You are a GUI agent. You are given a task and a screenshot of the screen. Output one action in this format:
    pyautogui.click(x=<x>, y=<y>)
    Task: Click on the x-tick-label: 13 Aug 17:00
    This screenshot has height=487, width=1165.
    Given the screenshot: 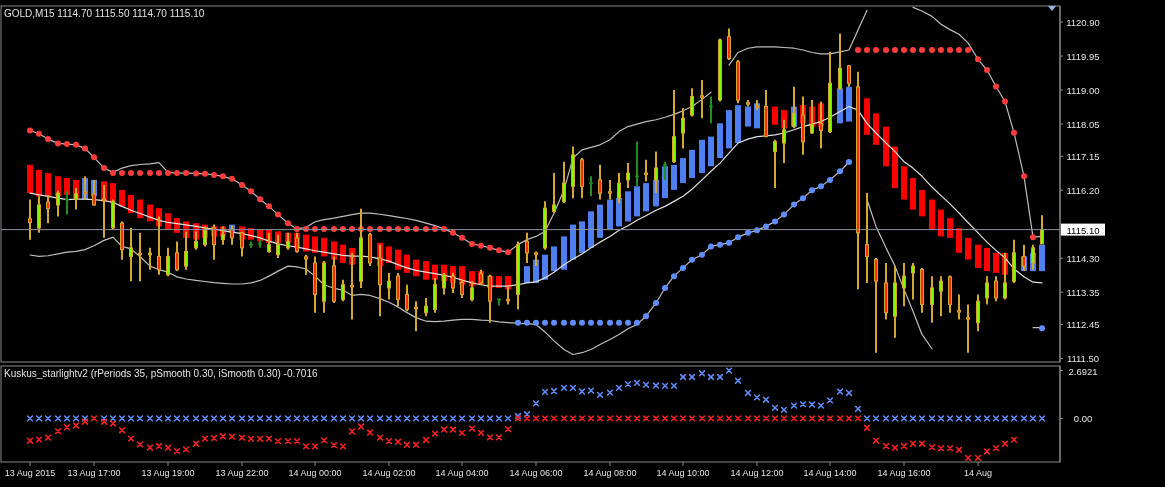 What is the action you would take?
    pyautogui.click(x=94, y=473)
    